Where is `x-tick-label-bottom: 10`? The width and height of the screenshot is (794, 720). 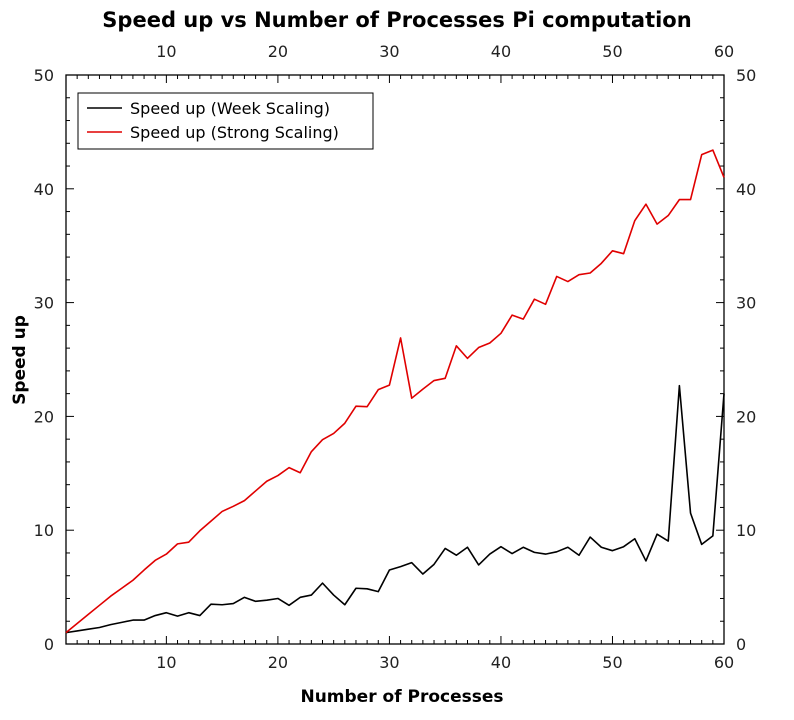
x-tick-label-bottom: 10 is located at coordinates (166, 662).